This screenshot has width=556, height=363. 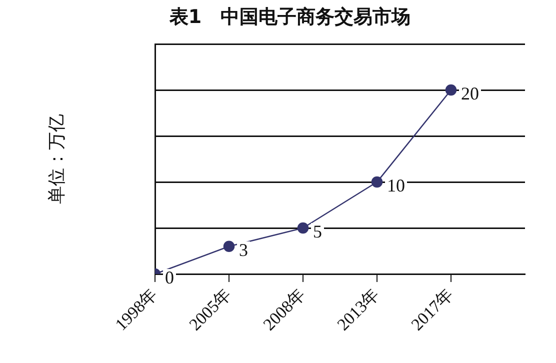 I want to click on data-label: 10, so click(x=396, y=186).